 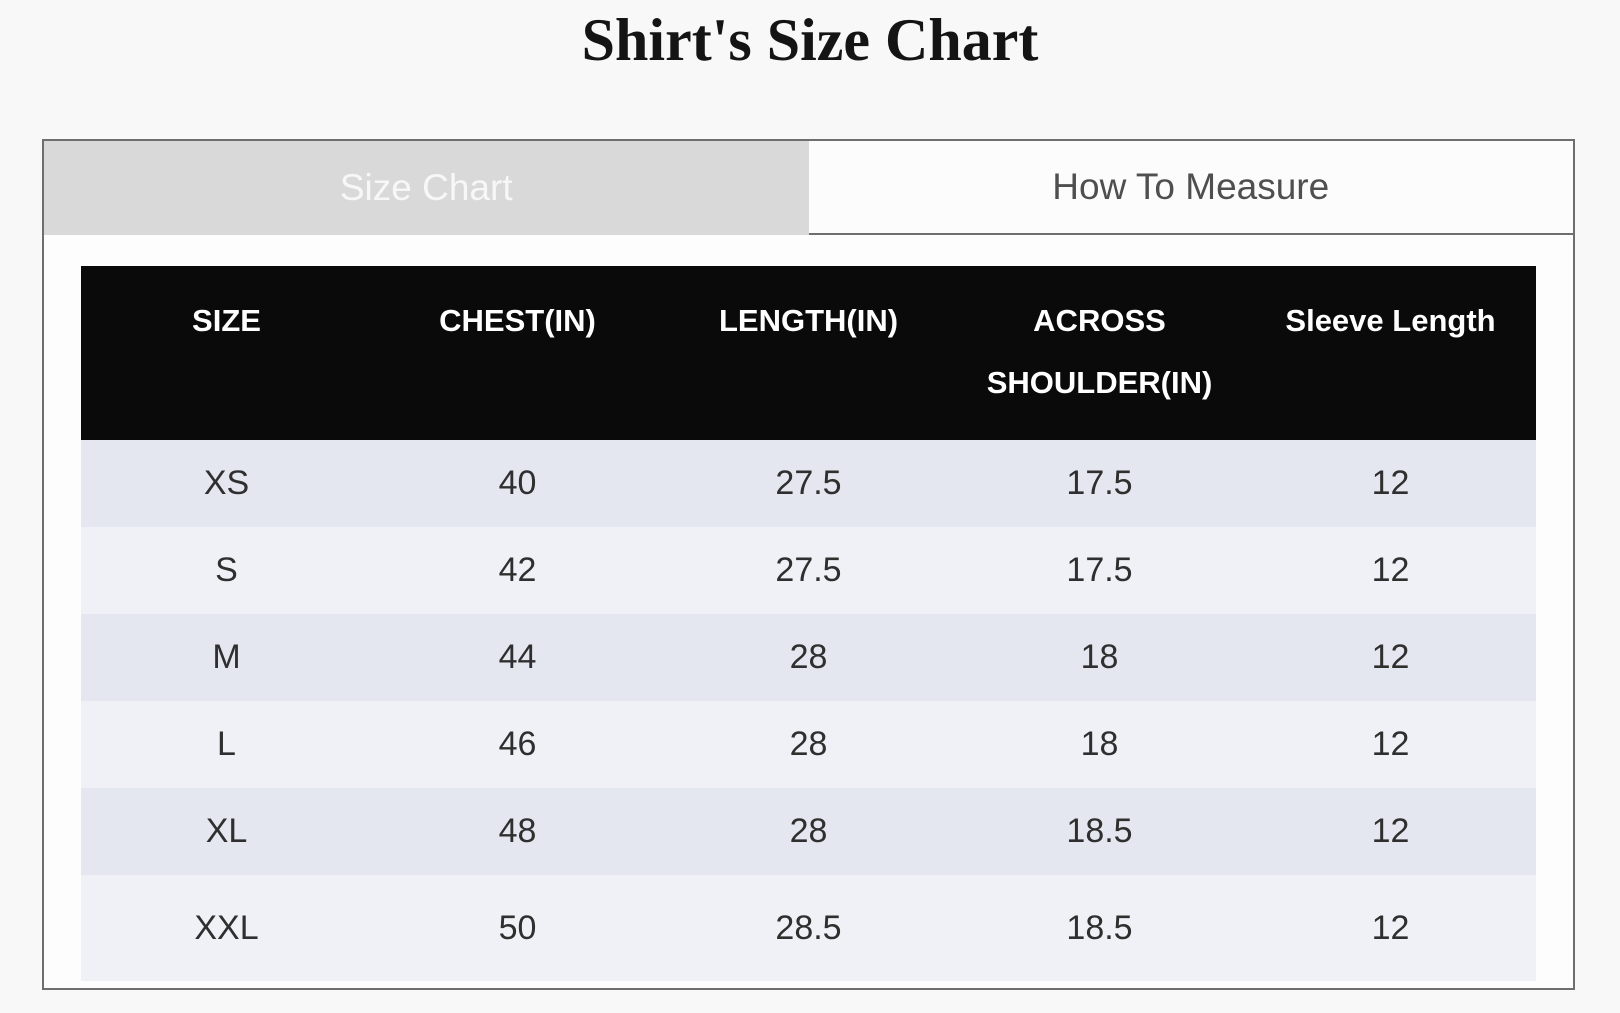 I want to click on cell-chest: 44, so click(x=517, y=657).